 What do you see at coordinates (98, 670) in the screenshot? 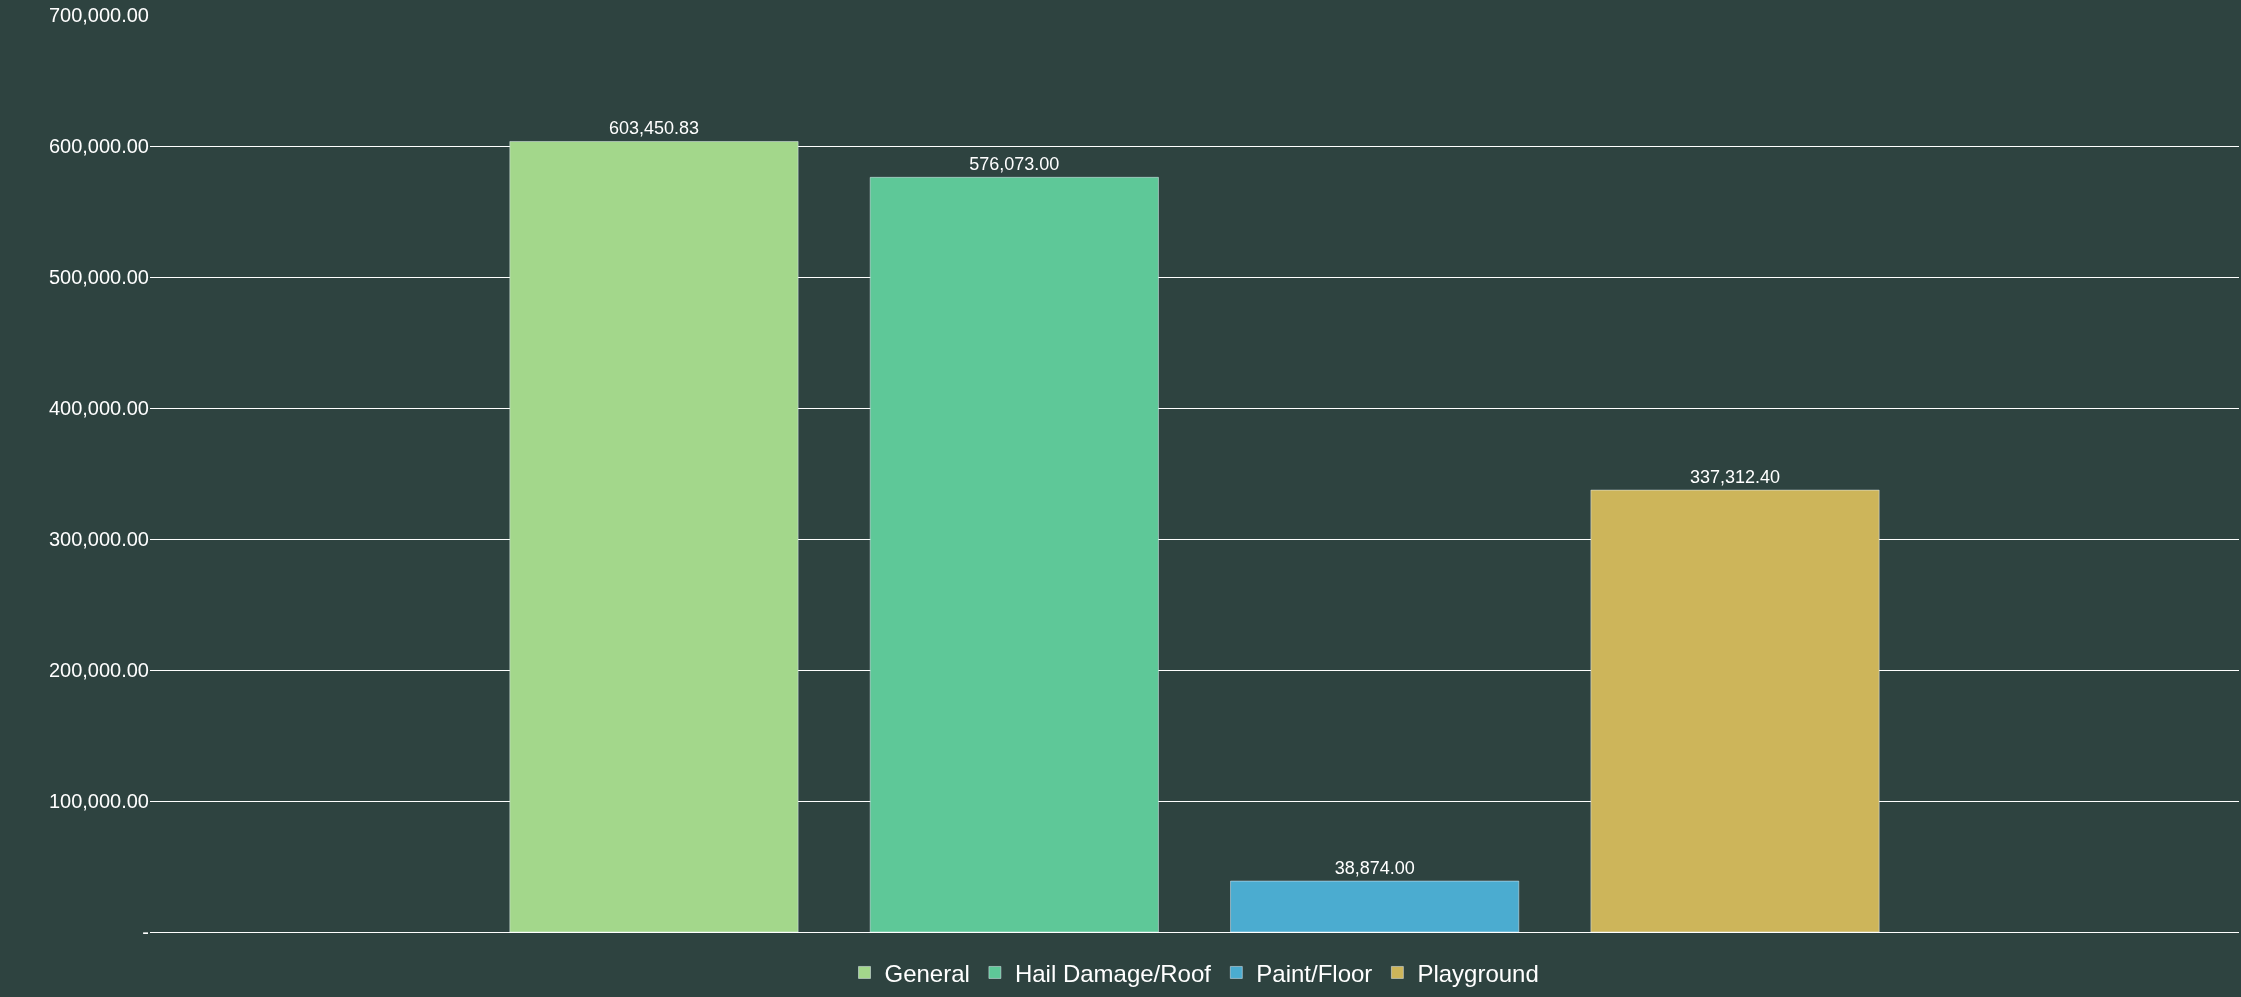
I see `y-tick-label: 200,000.00` at bounding box center [98, 670].